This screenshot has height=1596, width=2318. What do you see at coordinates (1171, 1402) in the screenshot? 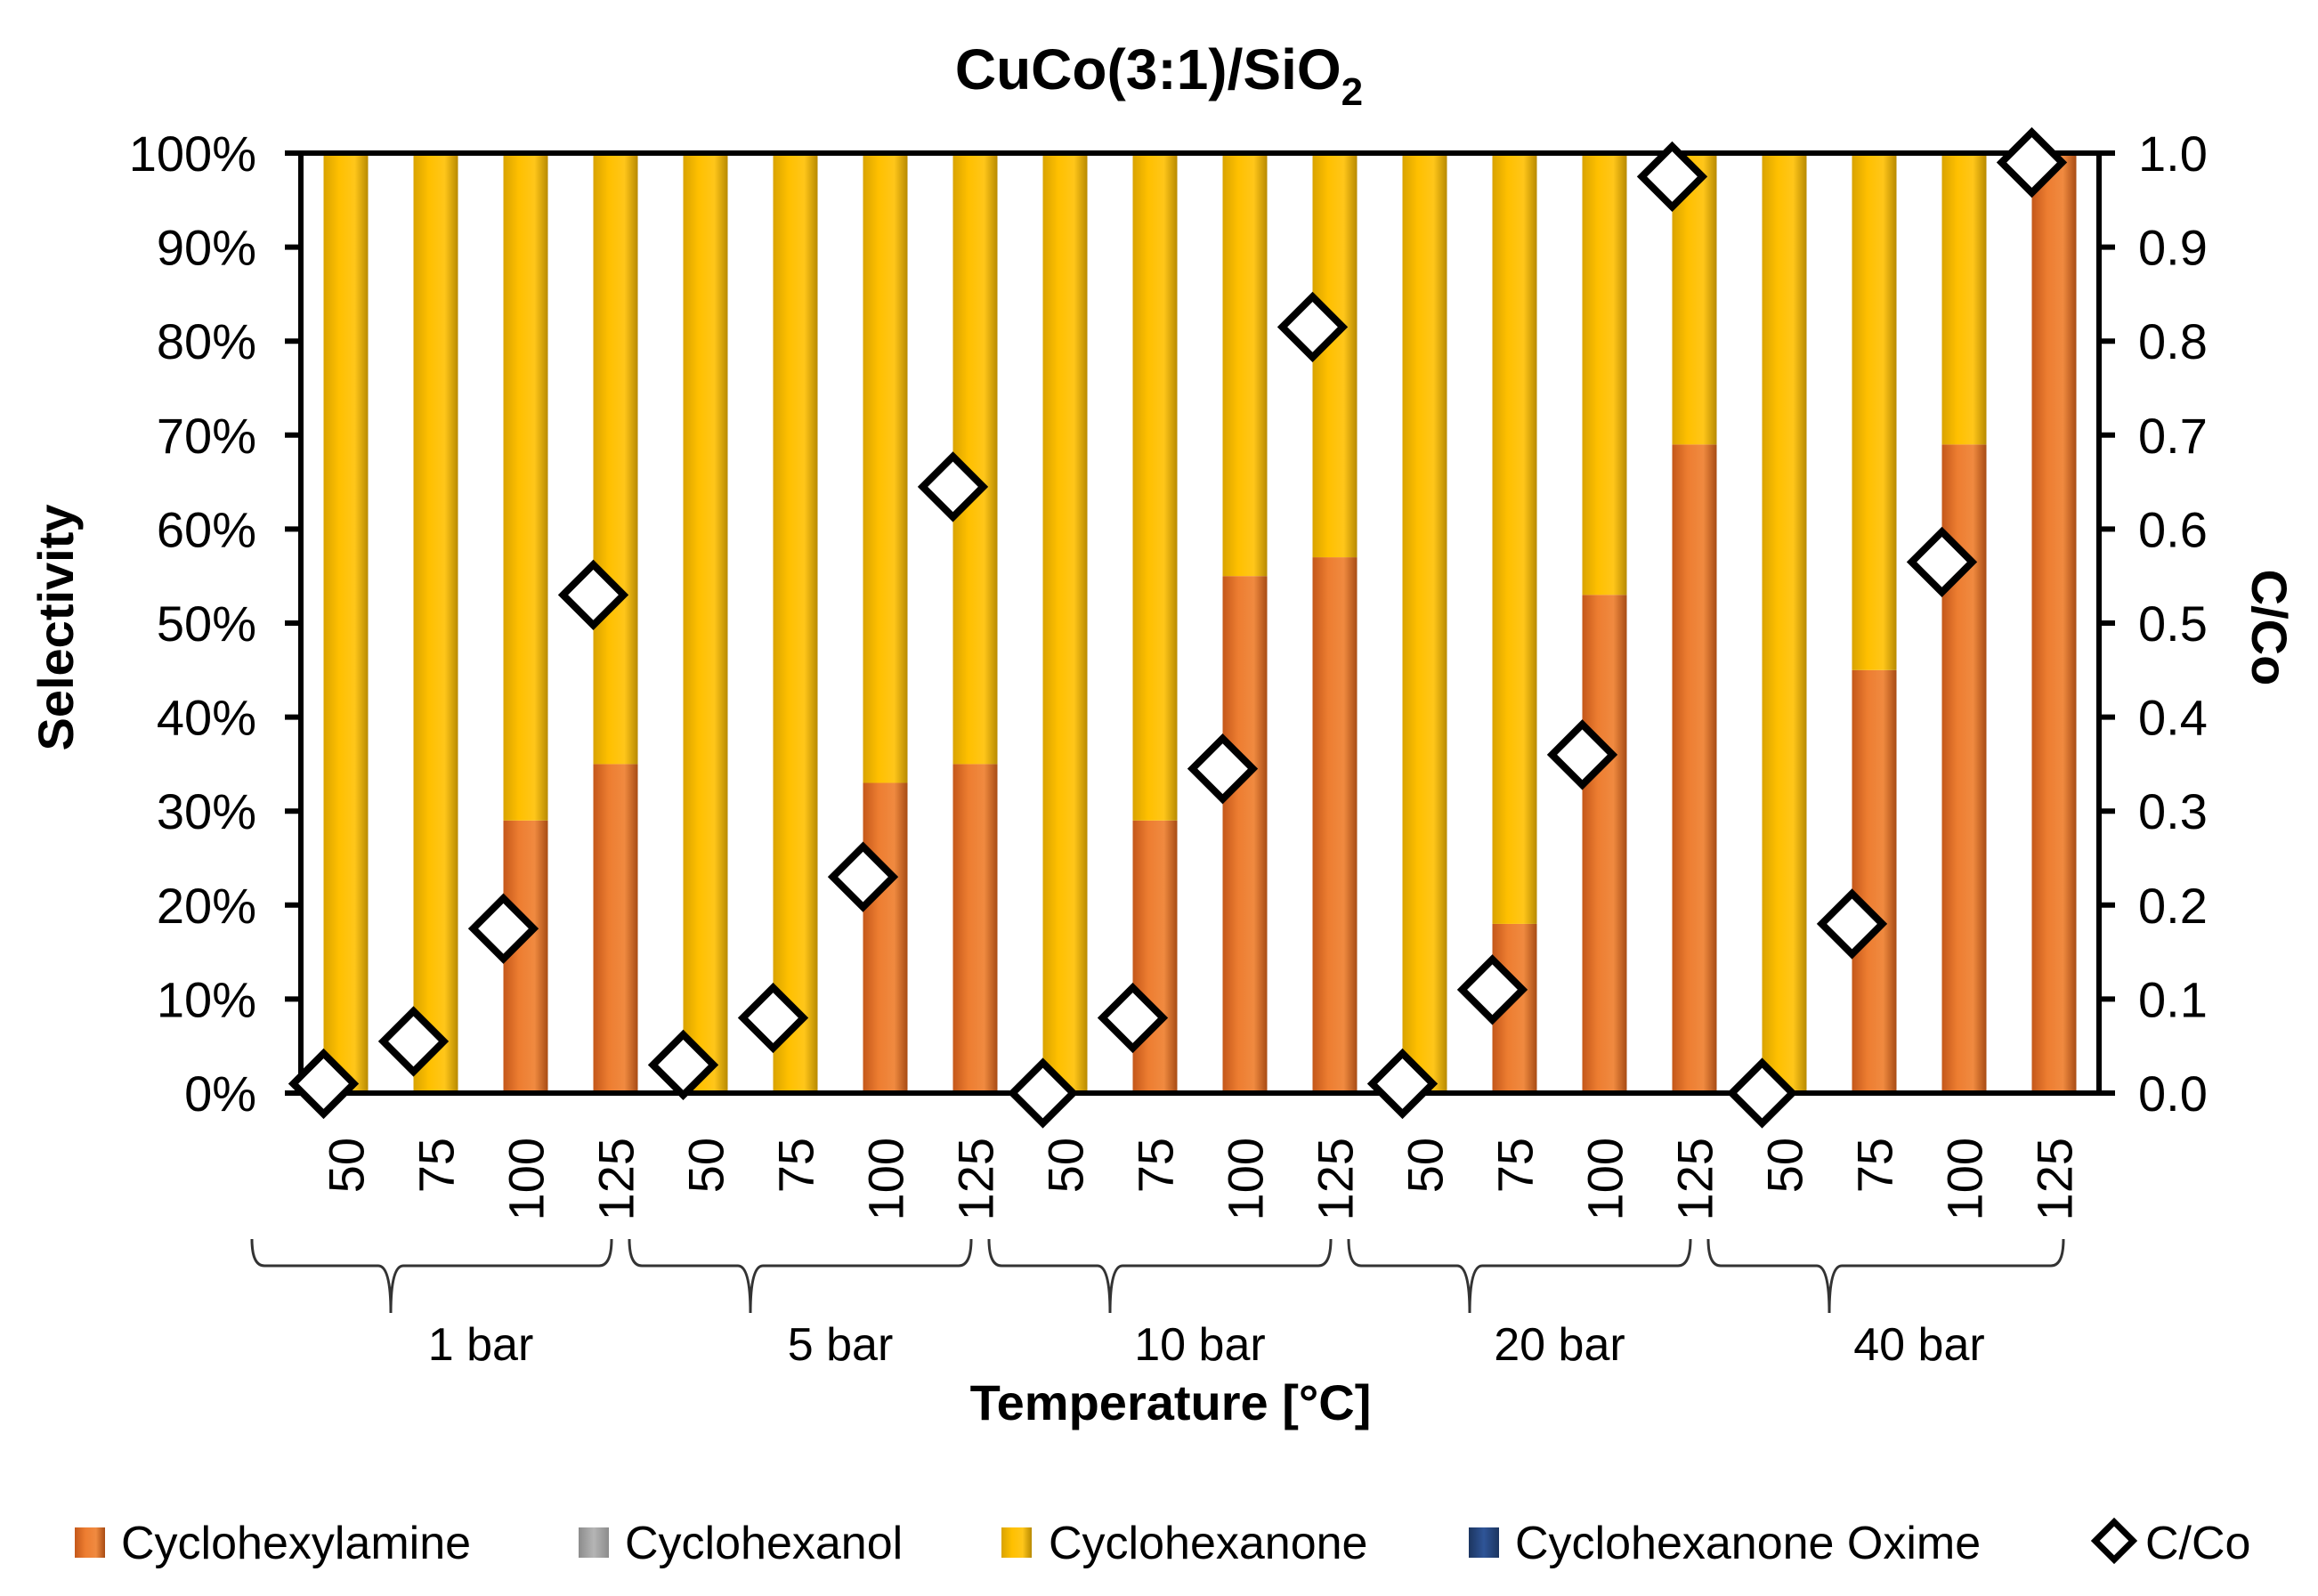
I see `x-axis-label: Temperature [°C]` at bounding box center [1171, 1402].